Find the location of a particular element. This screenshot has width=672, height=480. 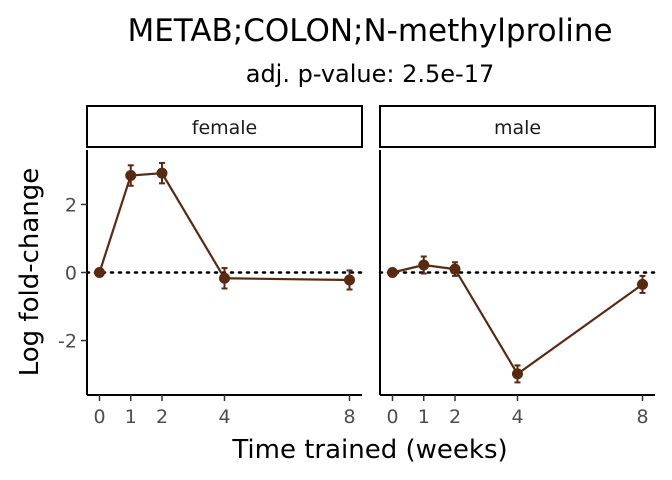

strip-box-female is located at coordinates (224, 126).